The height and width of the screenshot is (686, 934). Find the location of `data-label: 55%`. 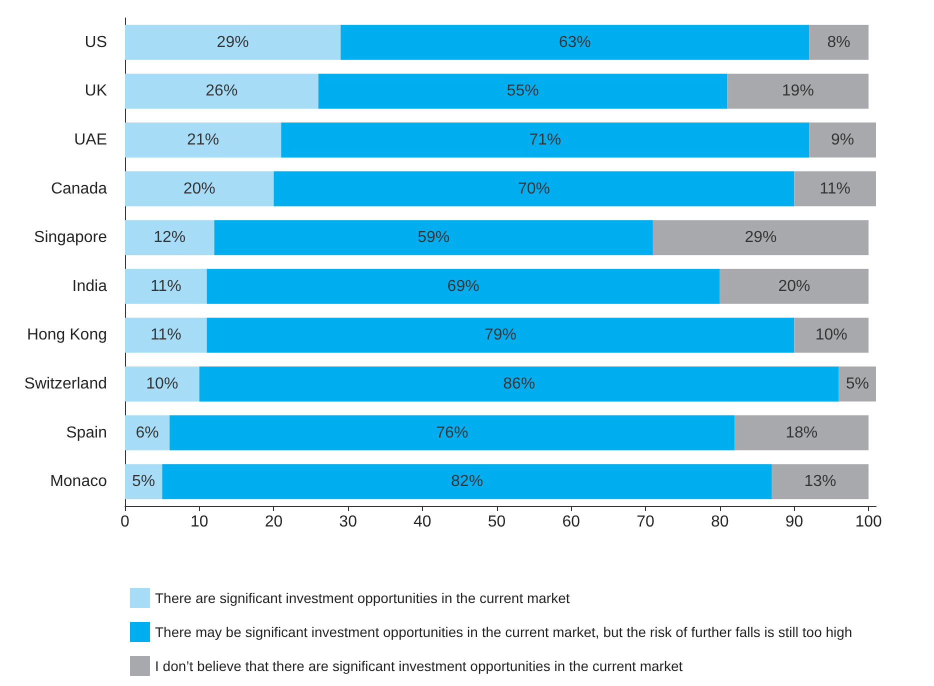

data-label: 55% is located at coordinates (522, 91).